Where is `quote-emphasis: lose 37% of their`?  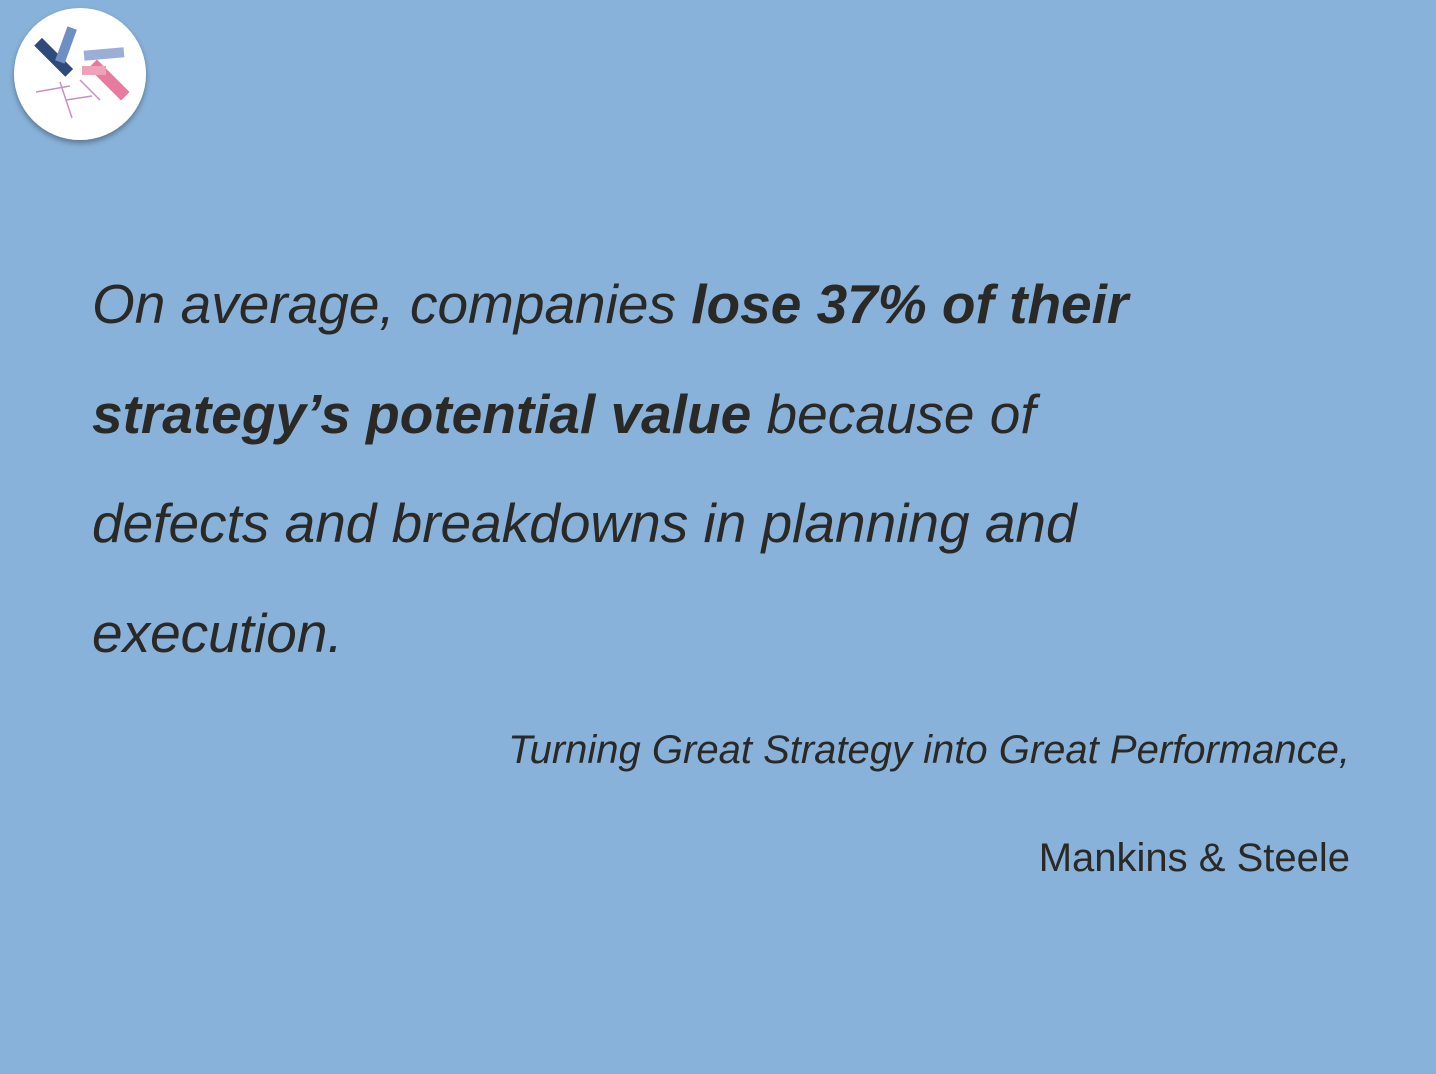
quote-emphasis: lose 37% of their is located at coordinates (910, 304).